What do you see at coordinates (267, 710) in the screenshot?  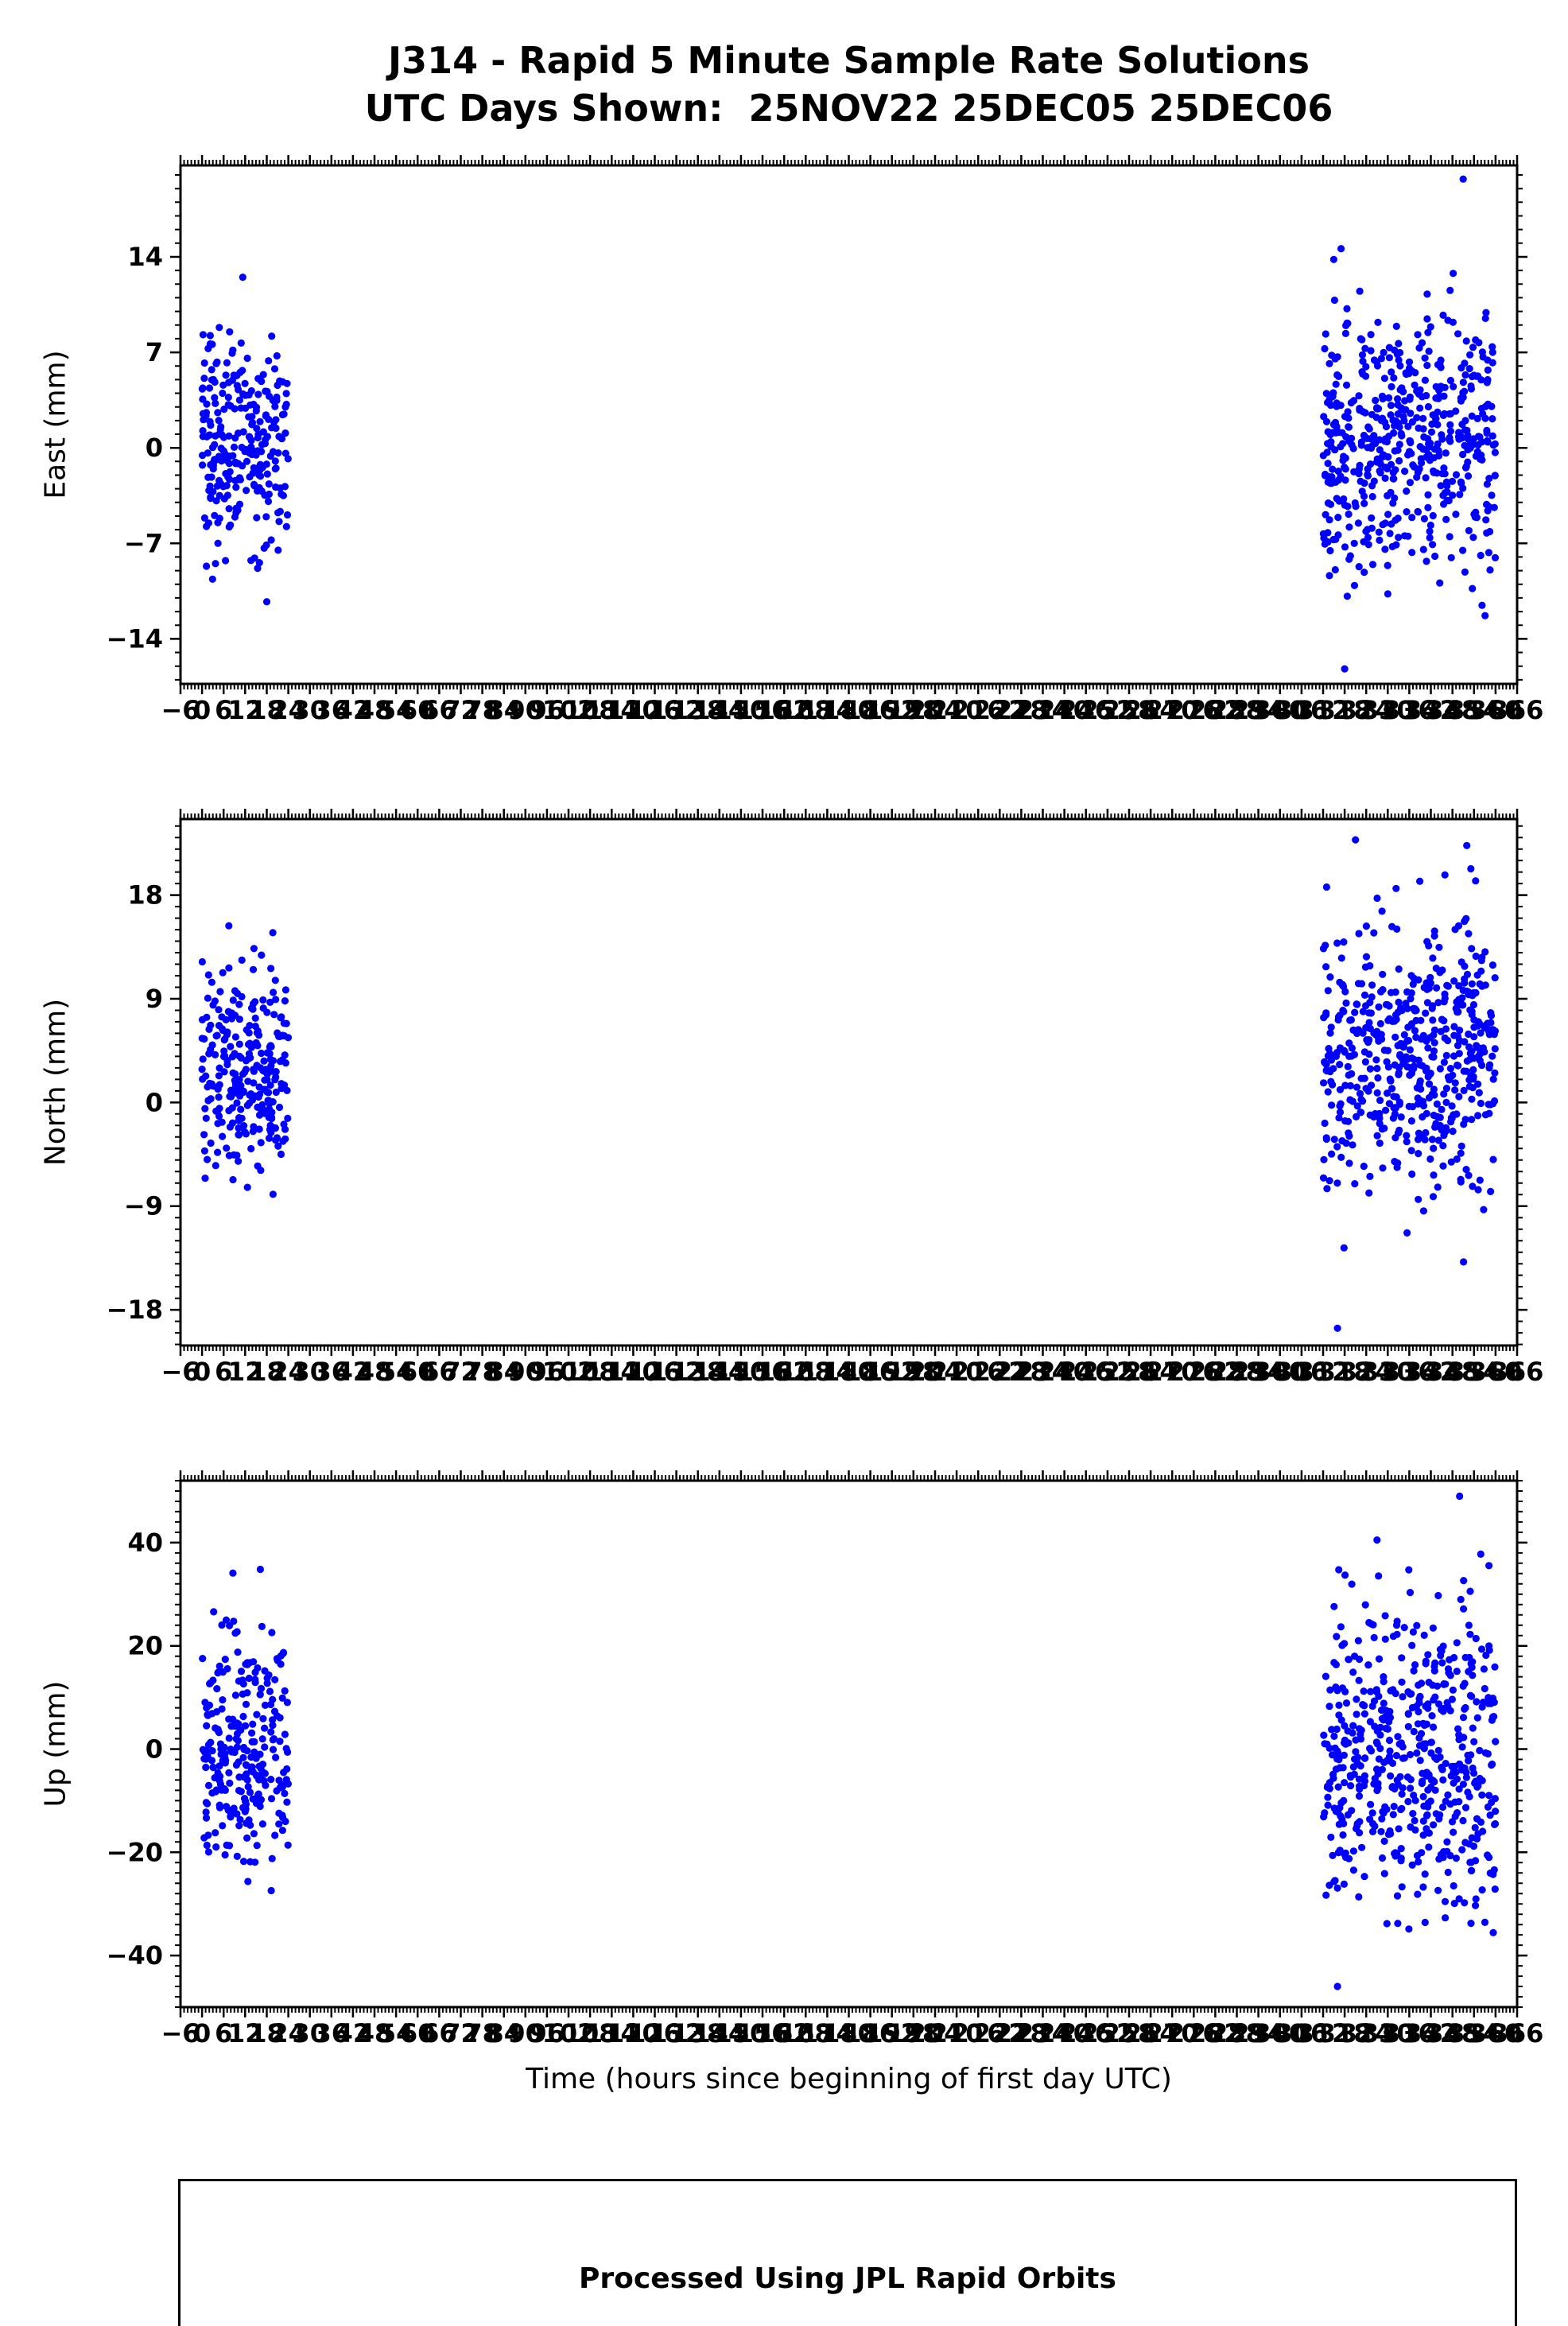 I see `svg-text: 18` at bounding box center [267, 710].